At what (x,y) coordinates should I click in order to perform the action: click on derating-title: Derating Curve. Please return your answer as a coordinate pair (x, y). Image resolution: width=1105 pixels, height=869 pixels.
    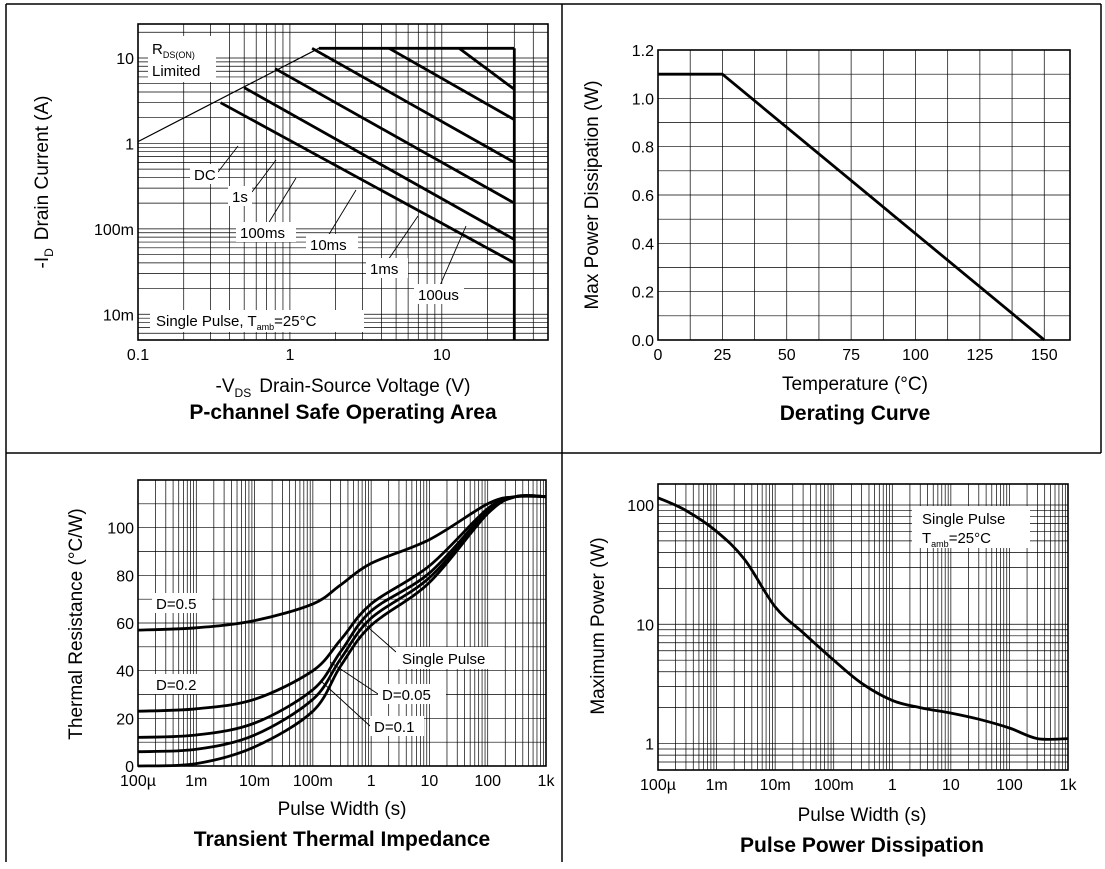
    Looking at the image, I should click on (855, 413).